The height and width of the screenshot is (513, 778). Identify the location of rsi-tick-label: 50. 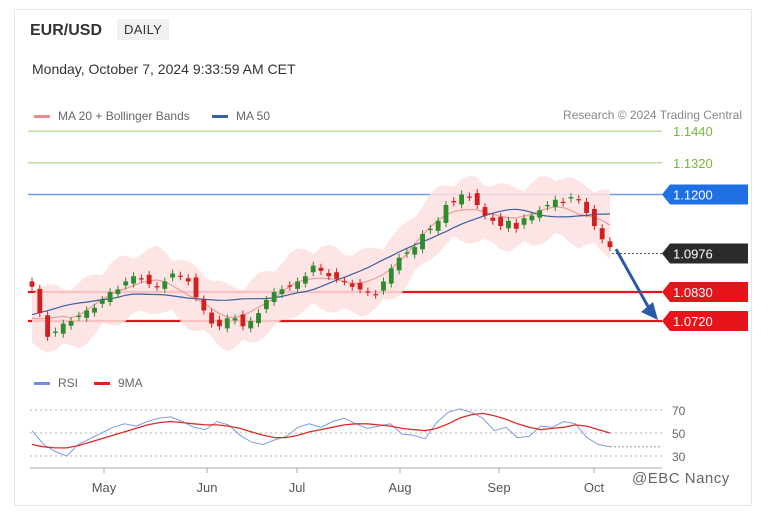
(679, 434).